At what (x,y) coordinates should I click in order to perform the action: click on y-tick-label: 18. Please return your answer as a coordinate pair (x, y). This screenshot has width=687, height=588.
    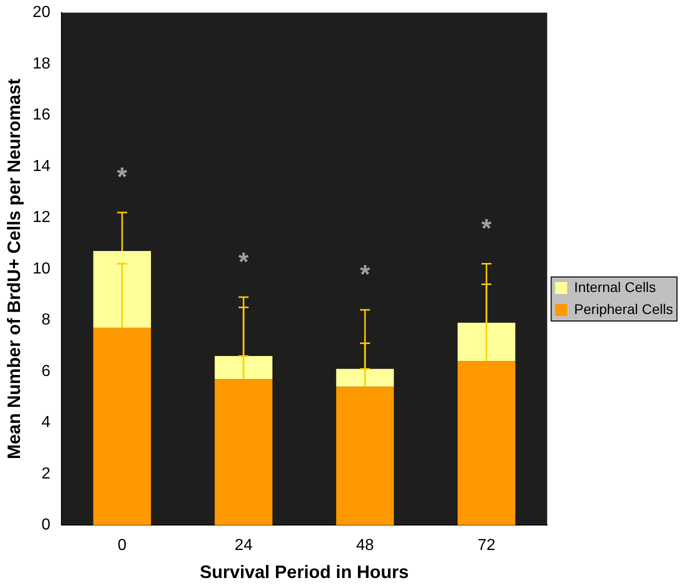
    Looking at the image, I should click on (41, 63).